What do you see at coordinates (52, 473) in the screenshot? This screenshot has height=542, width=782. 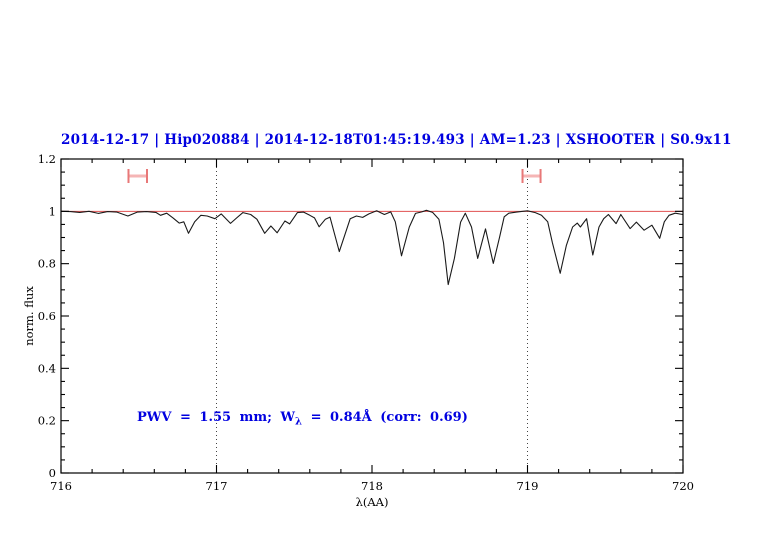 I see `y-tick-label: 0` at bounding box center [52, 473].